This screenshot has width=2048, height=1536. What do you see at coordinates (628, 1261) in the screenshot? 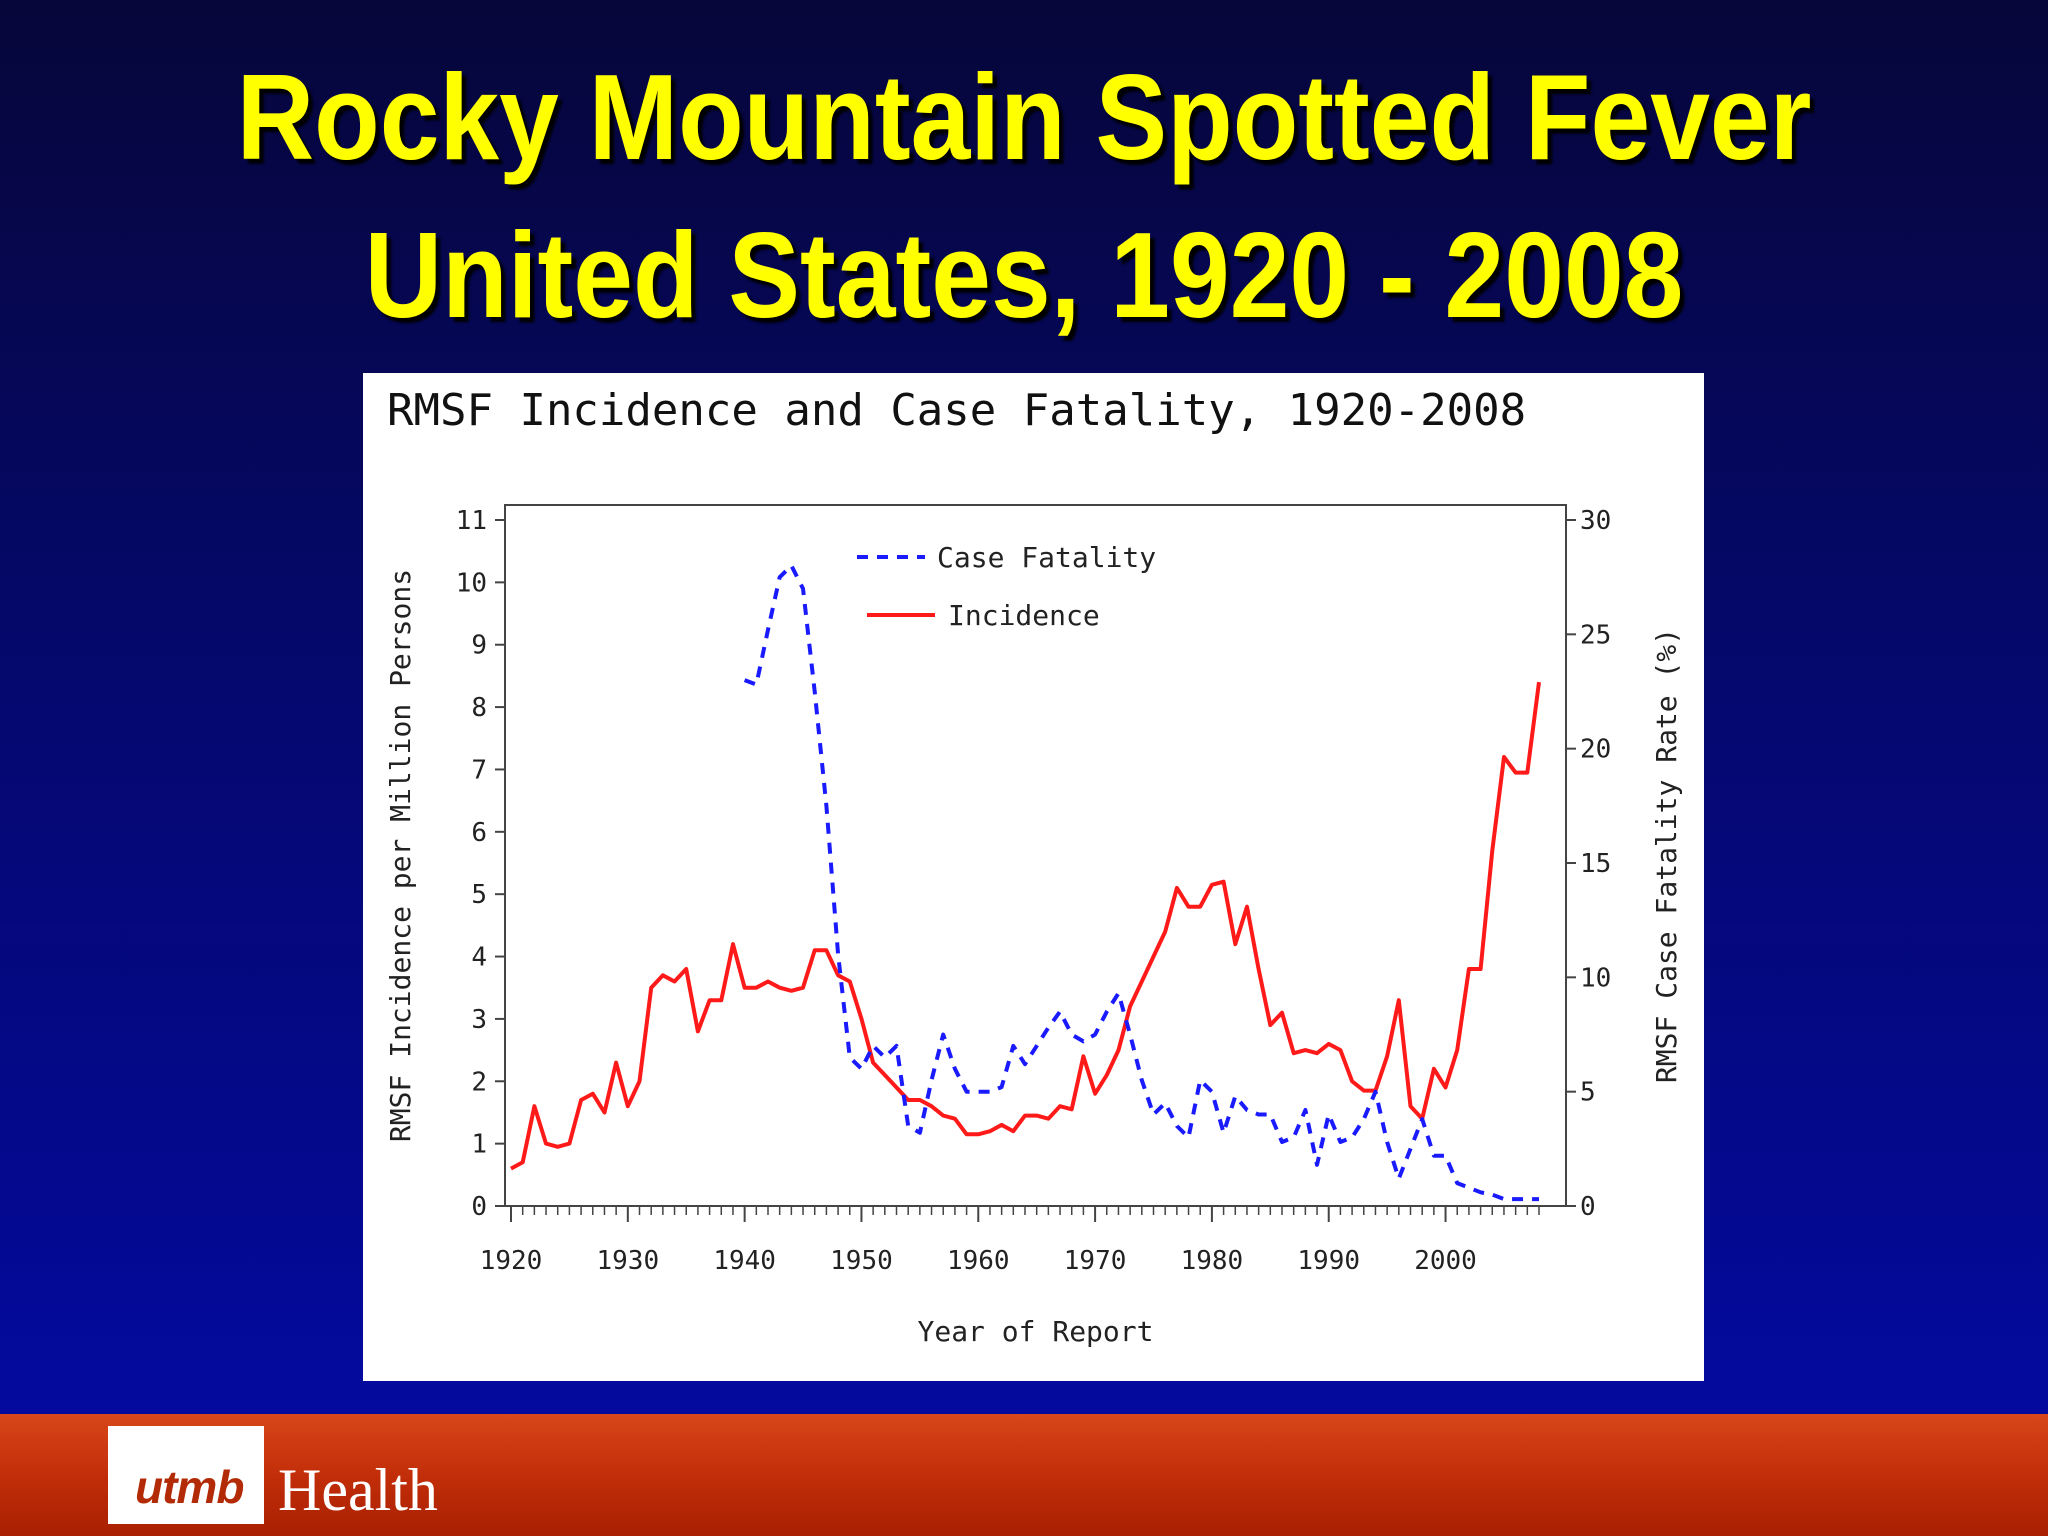
I see `x-tick-label: 1930` at bounding box center [628, 1261].